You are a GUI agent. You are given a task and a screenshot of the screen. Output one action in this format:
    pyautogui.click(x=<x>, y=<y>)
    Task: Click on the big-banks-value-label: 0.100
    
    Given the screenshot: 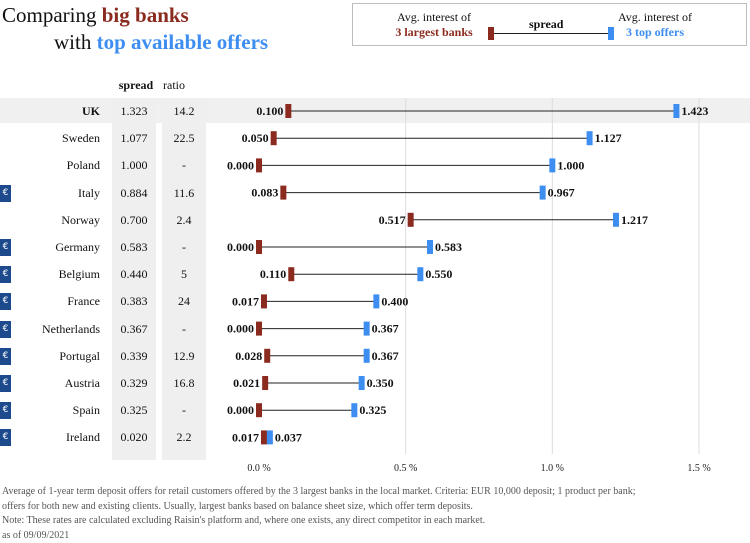 What is the action you would take?
    pyautogui.click(x=269, y=111)
    